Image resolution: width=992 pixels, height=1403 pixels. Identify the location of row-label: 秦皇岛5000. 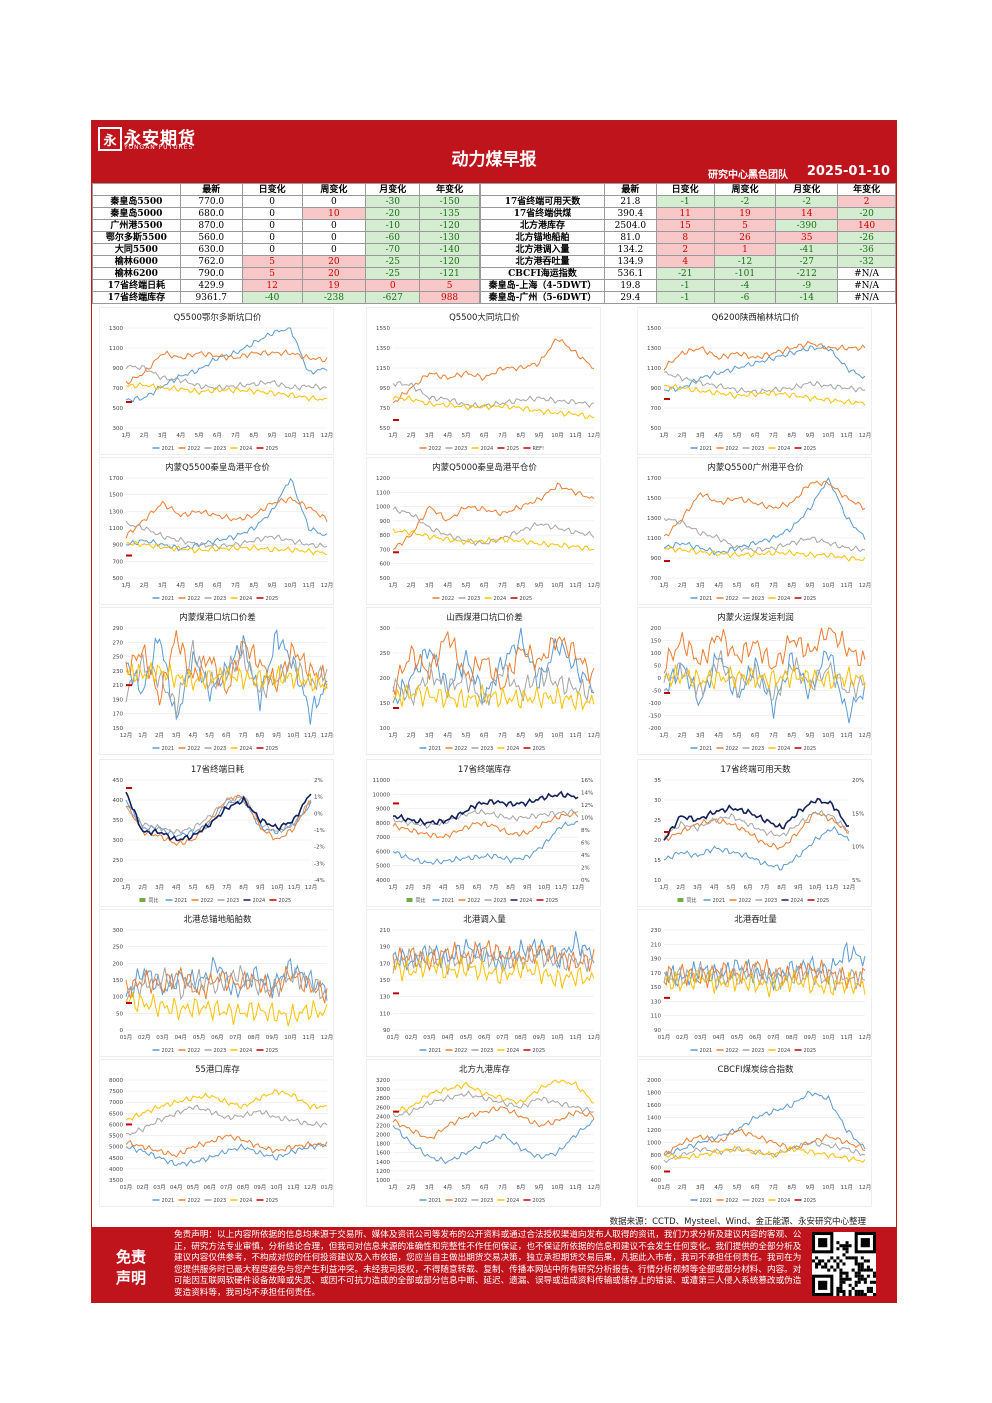
(136, 213).